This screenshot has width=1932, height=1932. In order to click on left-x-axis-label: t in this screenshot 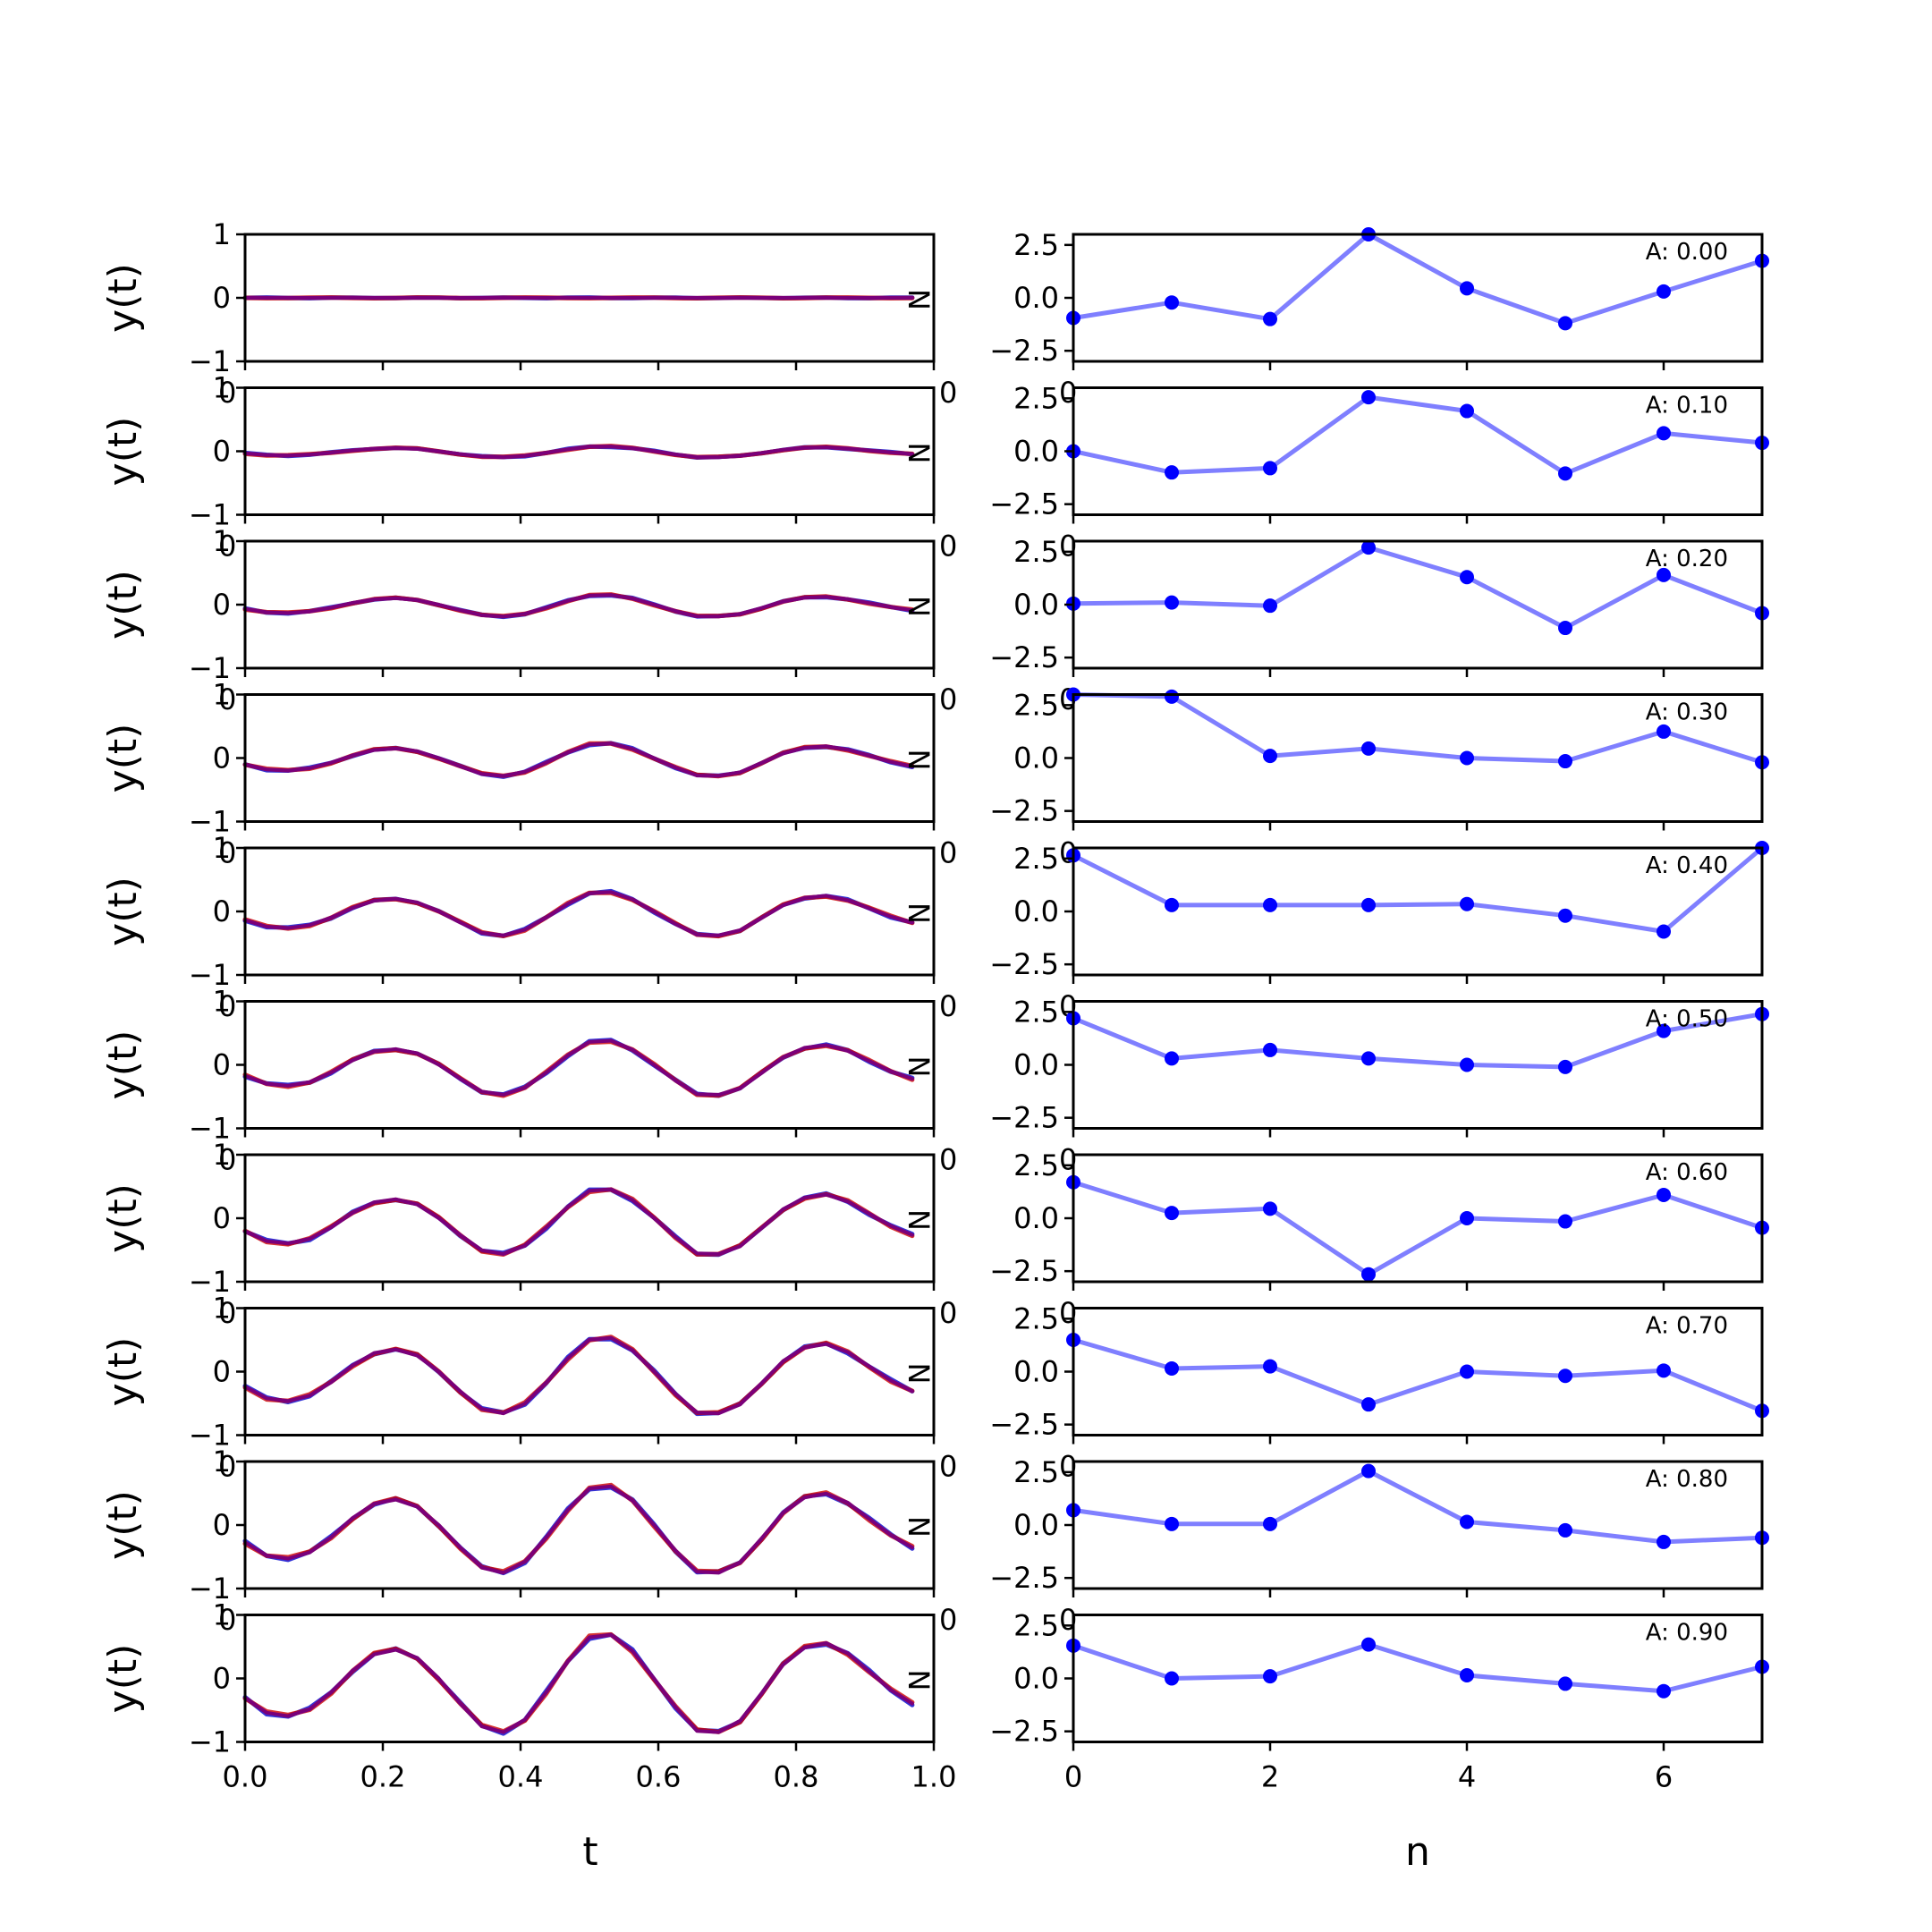, I will do `click(589, 1852)`.